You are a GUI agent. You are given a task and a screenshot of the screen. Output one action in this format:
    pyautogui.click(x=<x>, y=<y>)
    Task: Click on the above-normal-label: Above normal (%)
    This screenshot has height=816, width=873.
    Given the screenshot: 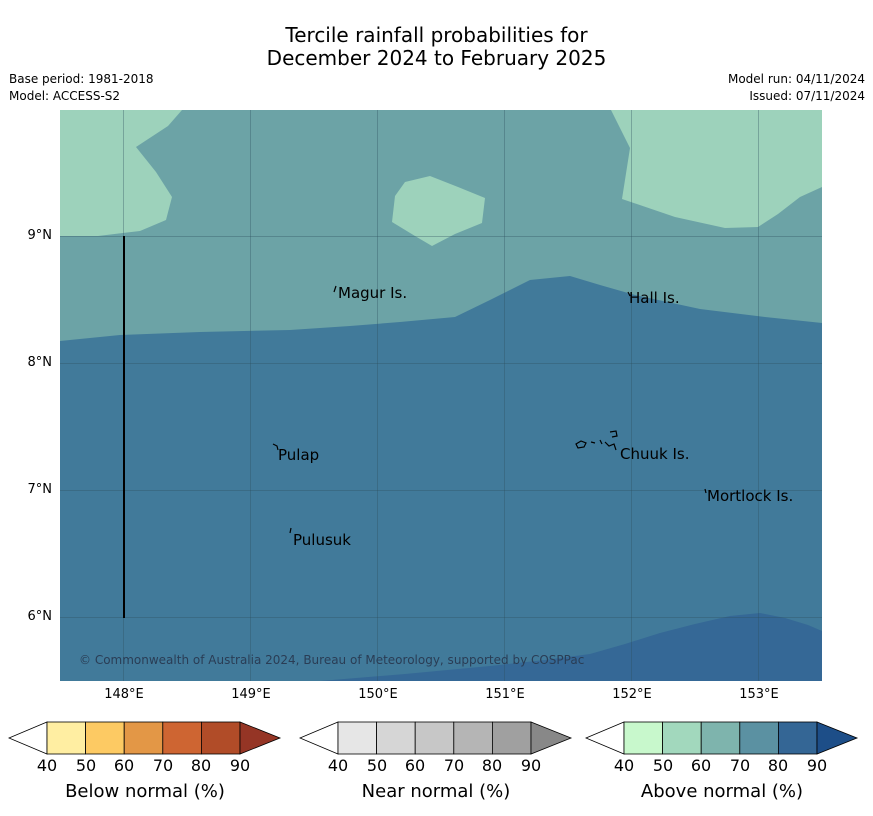 What is the action you would take?
    pyautogui.click(x=722, y=791)
    